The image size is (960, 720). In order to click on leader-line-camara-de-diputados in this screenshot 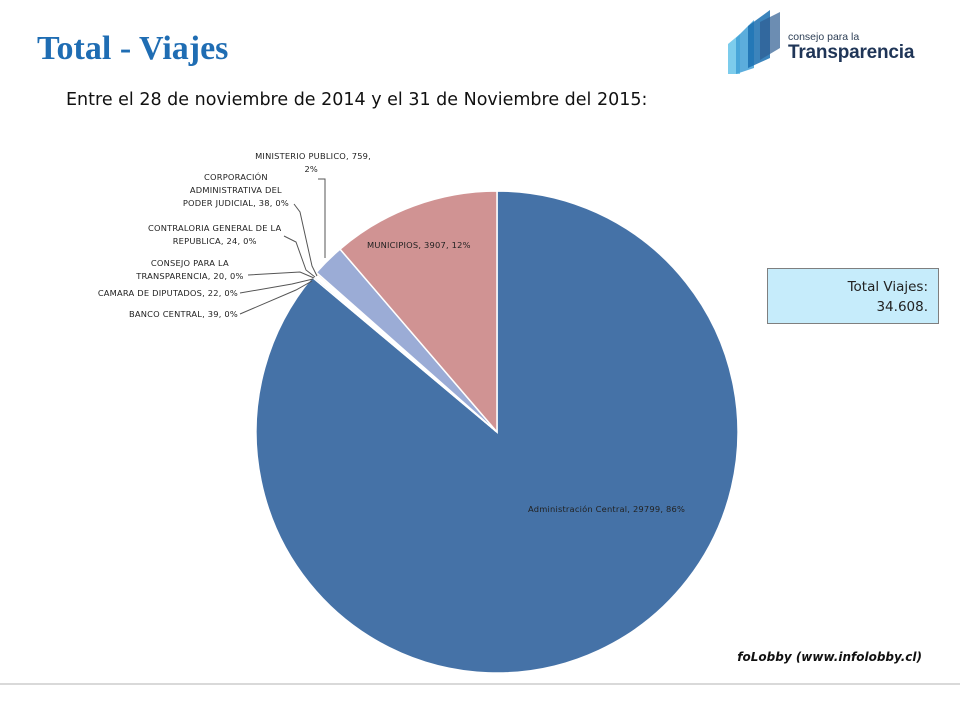, I will do `click(276, 286)`.